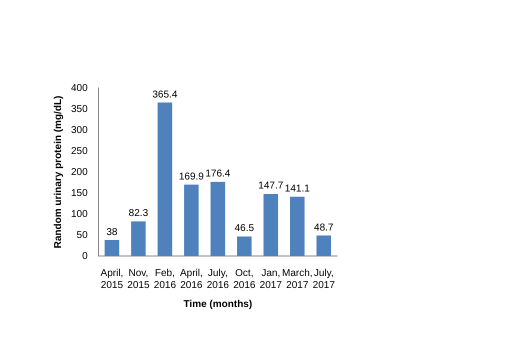 This screenshot has width=515, height=342. Describe the element at coordinates (271, 279) in the screenshot. I see `x-tick-label: Jan, 2017` at that location.